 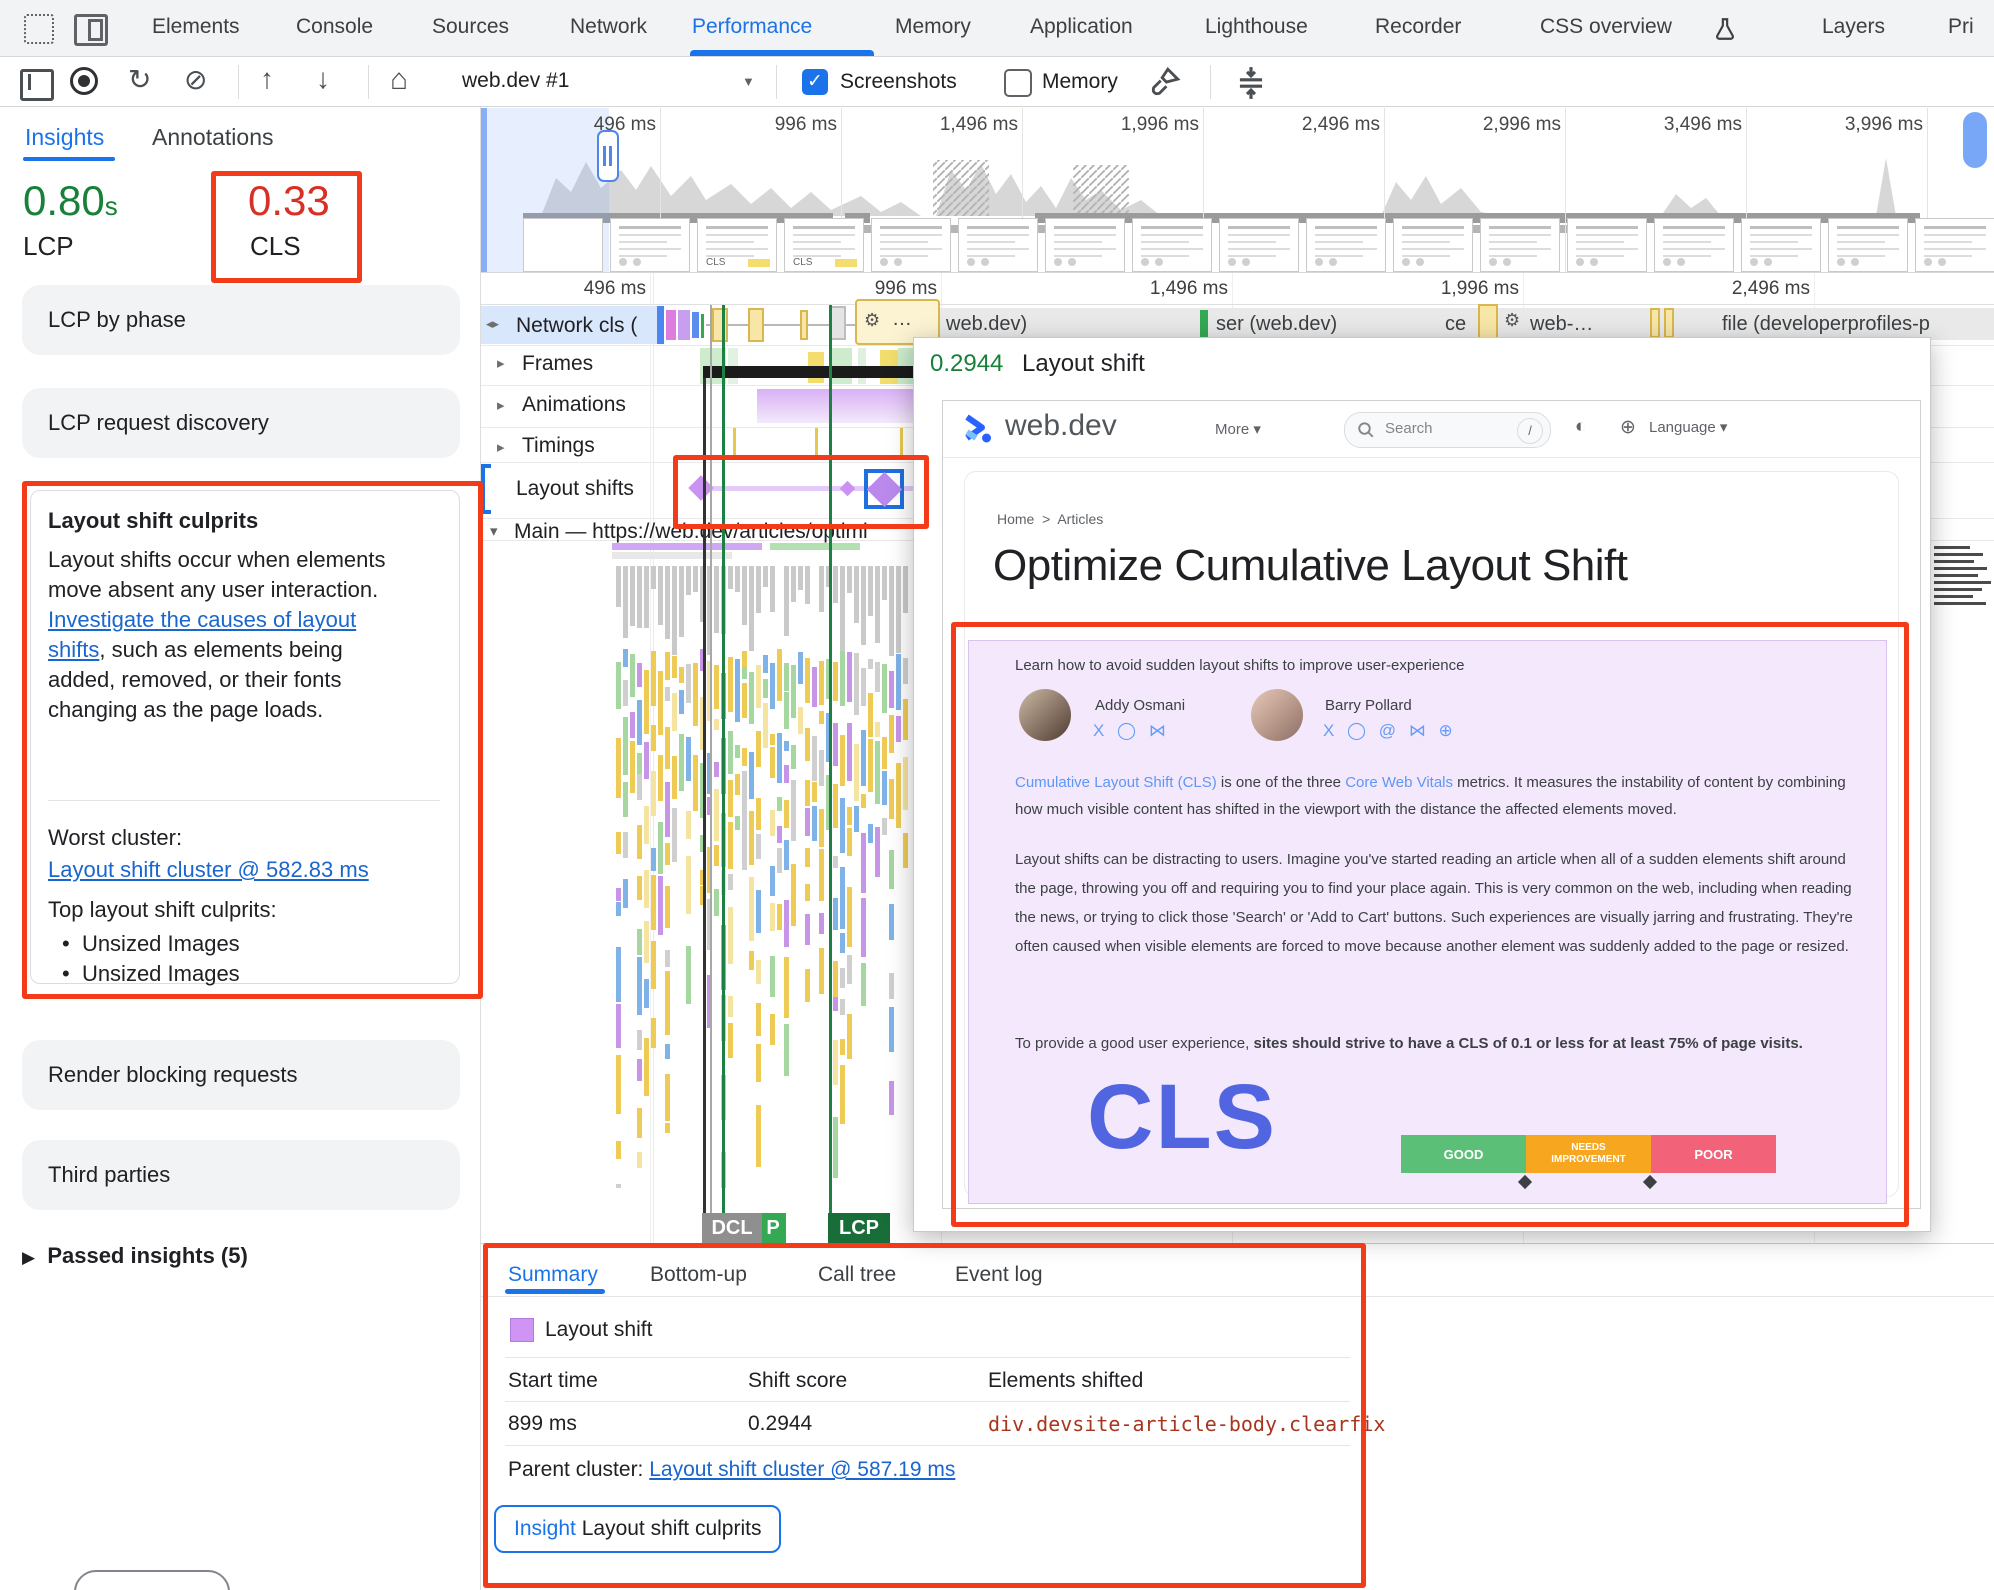 I want to click on insight-card-third-parties: Third parties, so click(x=241, y=1175).